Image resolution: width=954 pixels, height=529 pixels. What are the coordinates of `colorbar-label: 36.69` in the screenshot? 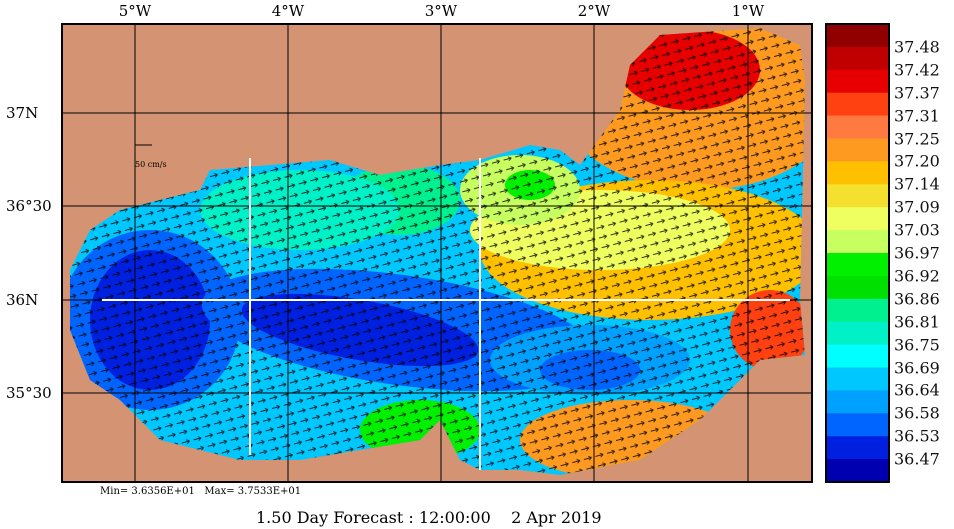 It's located at (917, 367).